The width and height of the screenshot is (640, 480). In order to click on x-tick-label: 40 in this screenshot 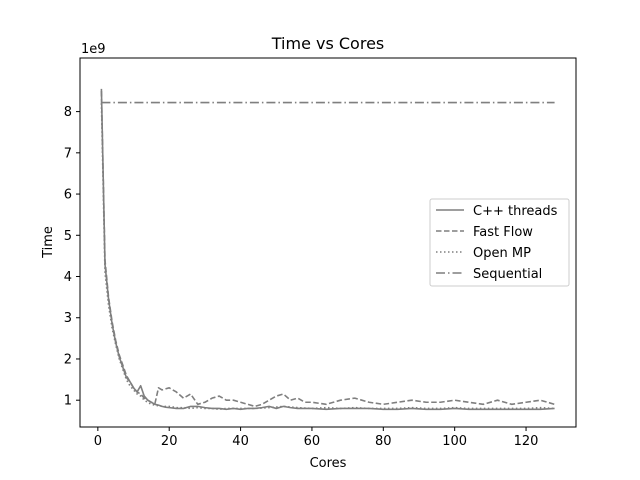, I will do `click(240, 441)`.